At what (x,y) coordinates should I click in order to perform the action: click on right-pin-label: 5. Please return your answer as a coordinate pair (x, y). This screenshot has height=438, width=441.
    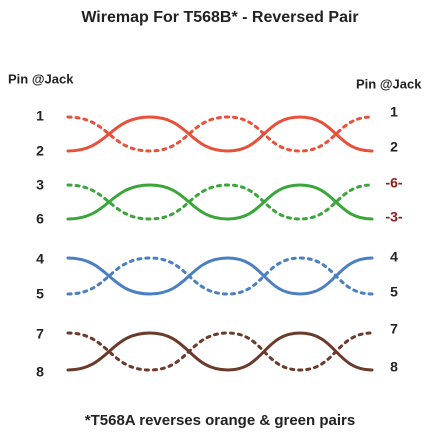
    Looking at the image, I should click on (394, 292).